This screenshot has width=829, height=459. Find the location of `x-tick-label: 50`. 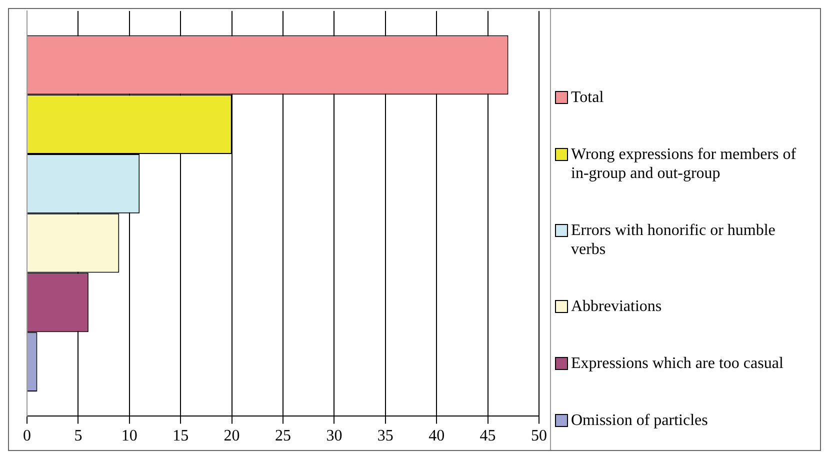

x-tick-label: 50 is located at coordinates (539, 436).